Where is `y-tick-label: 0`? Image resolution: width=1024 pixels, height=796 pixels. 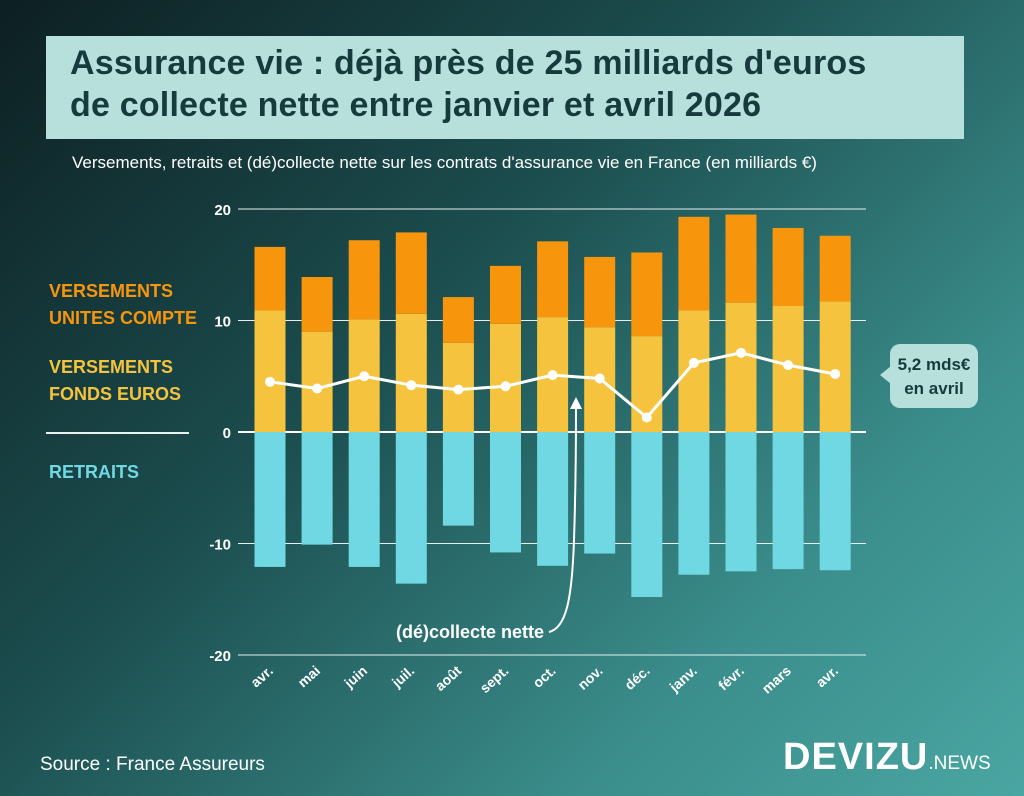 y-tick-label: 0 is located at coordinates (227, 433).